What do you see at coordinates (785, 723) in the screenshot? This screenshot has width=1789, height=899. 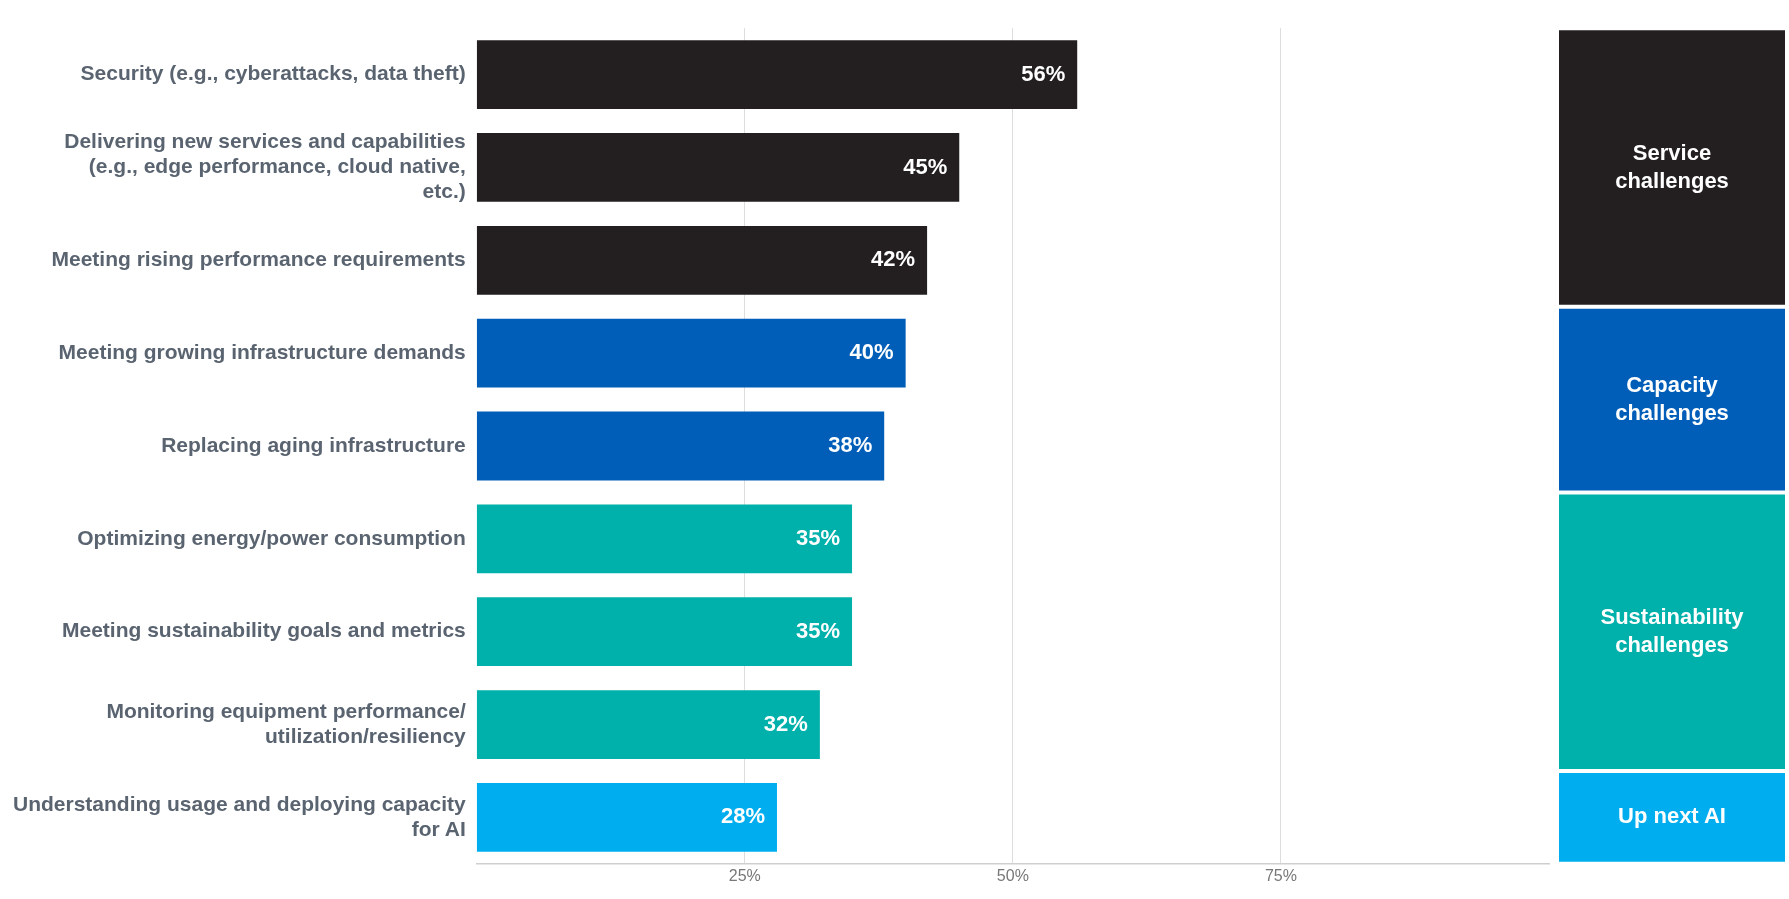 I see `data-label: 32%` at bounding box center [785, 723].